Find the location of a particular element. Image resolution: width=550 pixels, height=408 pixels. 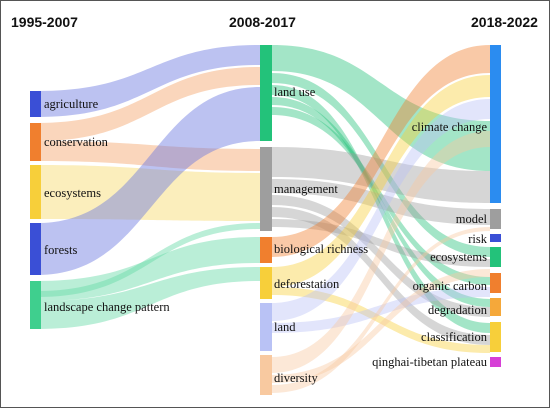

flow-ecosystems-management is located at coordinates (148, 193).